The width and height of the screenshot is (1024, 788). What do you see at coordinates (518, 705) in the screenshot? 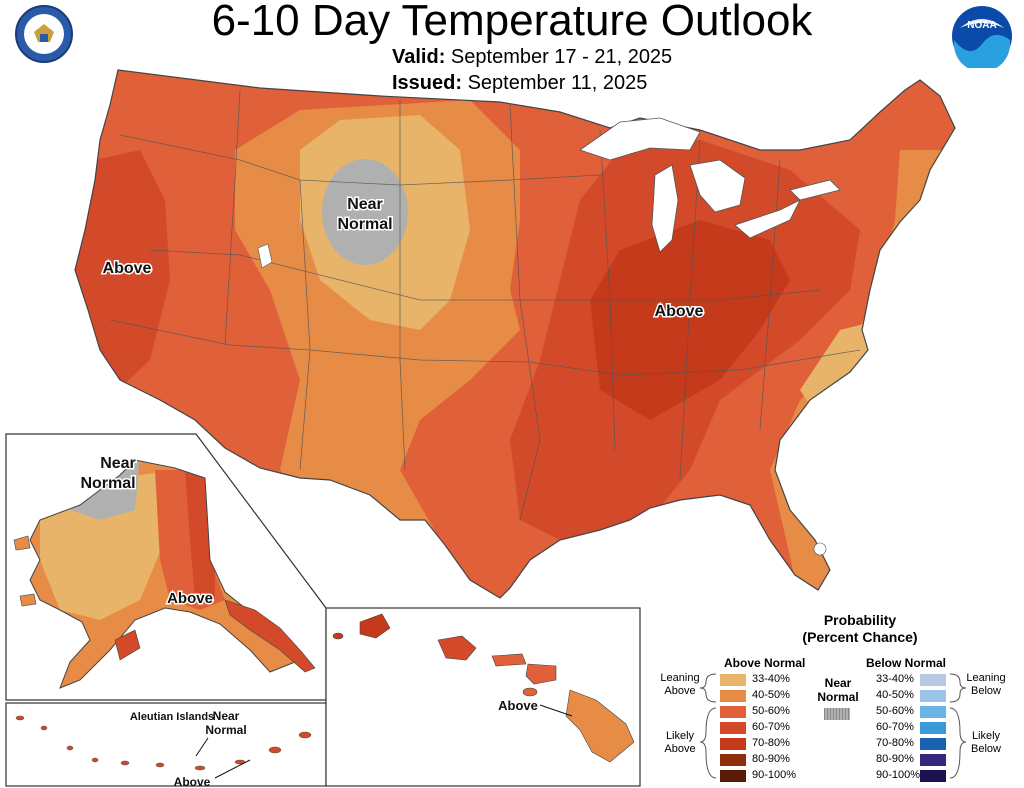
I see `hawaii-above-label: Above` at bounding box center [518, 705].